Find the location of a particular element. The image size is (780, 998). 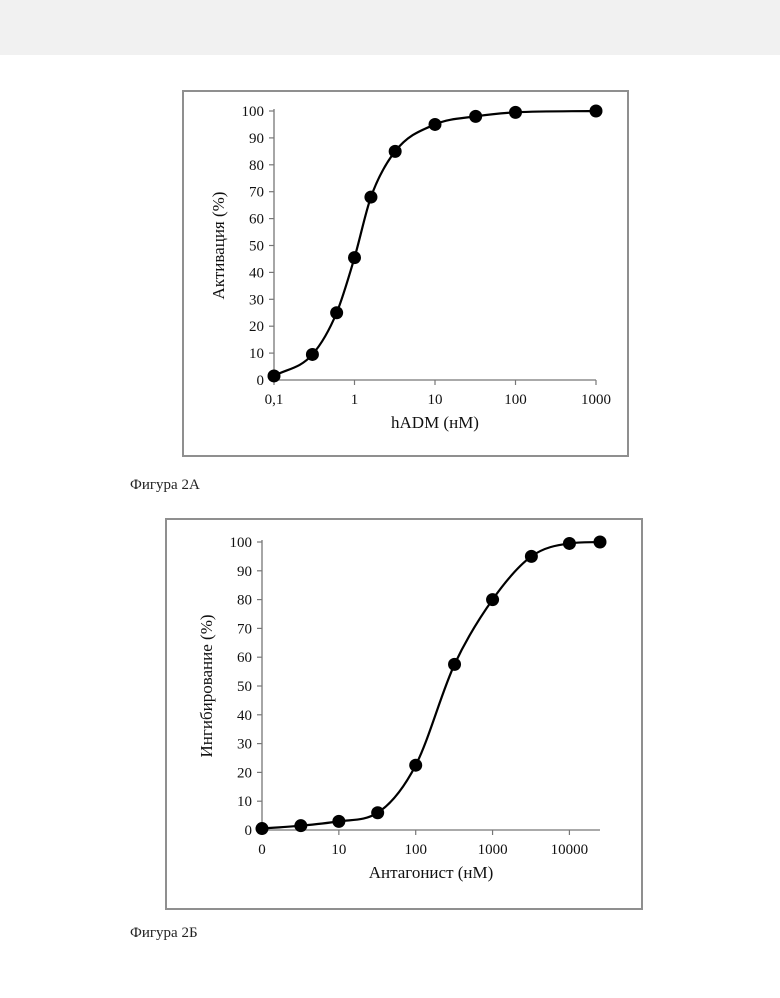

chart-a-y-tick-label: 60 is located at coordinates (256, 220).